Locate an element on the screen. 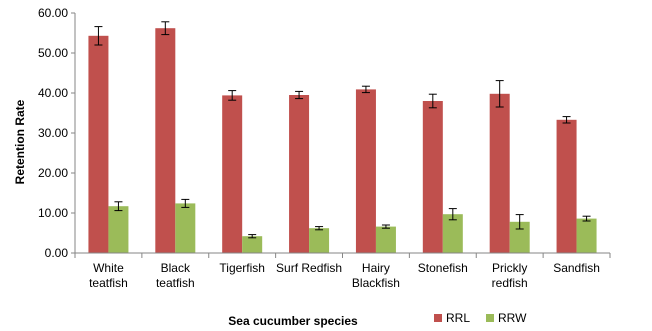  x-axis-title: Sea cucumber species is located at coordinates (293, 321).